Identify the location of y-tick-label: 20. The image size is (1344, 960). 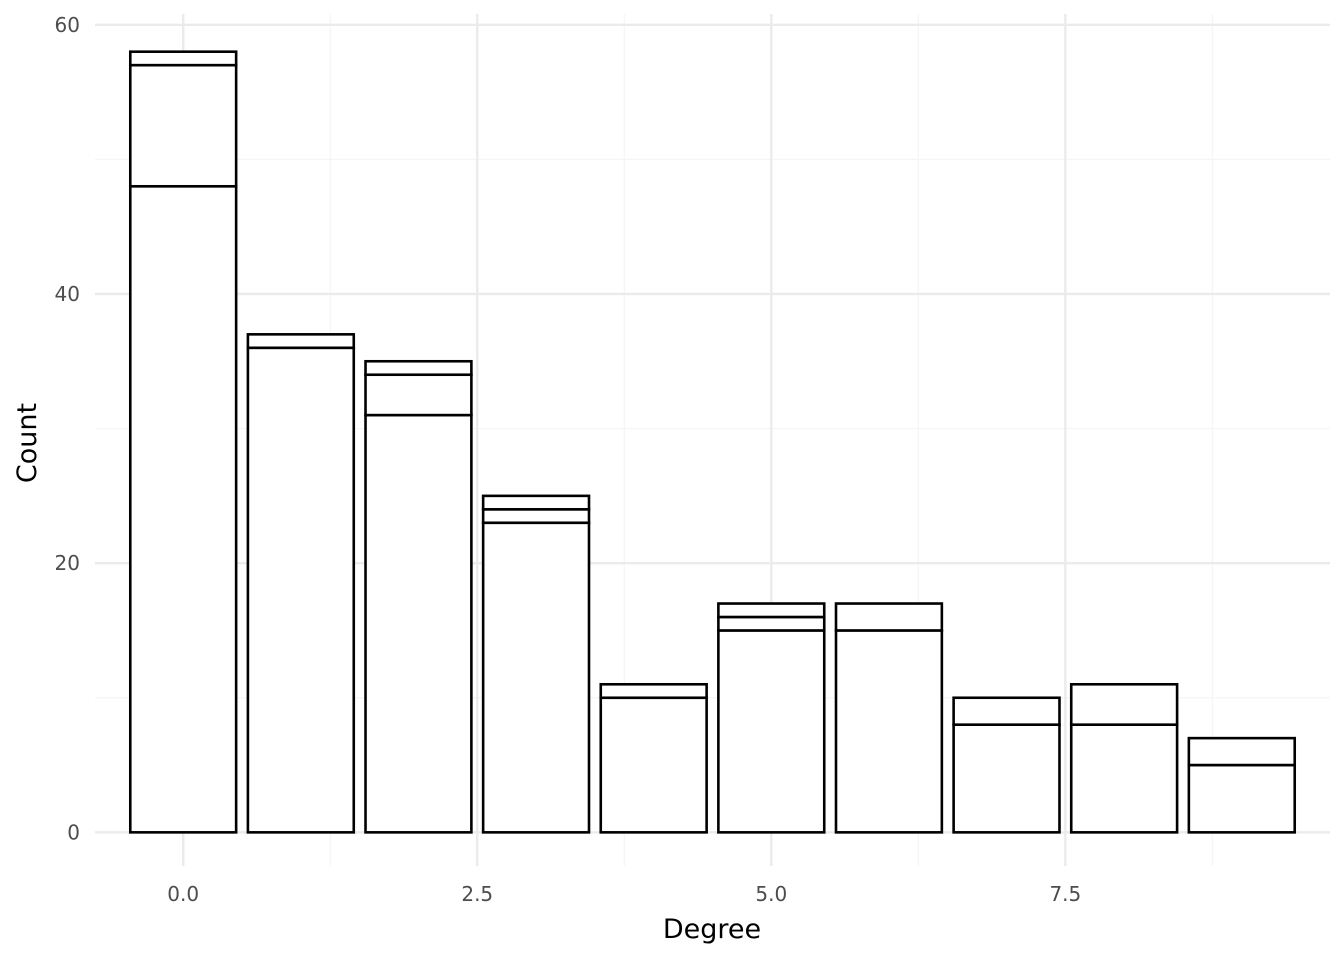
(67, 563).